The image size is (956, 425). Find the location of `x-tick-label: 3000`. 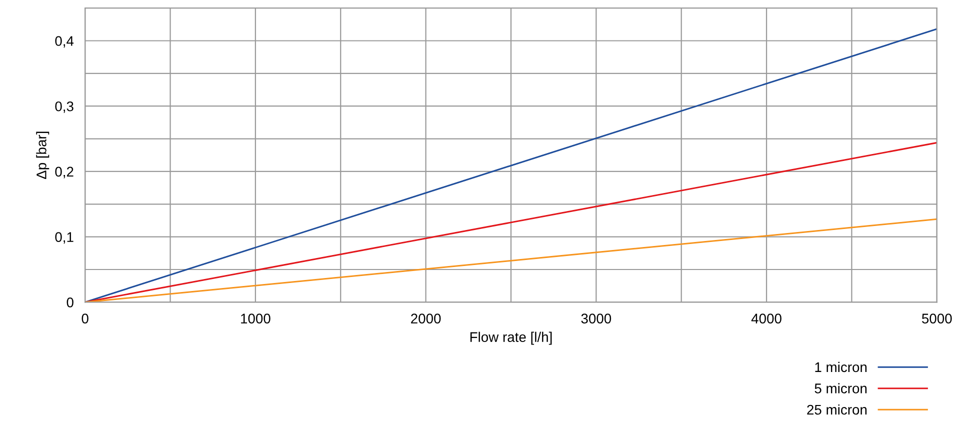

x-tick-label: 3000 is located at coordinates (596, 319).